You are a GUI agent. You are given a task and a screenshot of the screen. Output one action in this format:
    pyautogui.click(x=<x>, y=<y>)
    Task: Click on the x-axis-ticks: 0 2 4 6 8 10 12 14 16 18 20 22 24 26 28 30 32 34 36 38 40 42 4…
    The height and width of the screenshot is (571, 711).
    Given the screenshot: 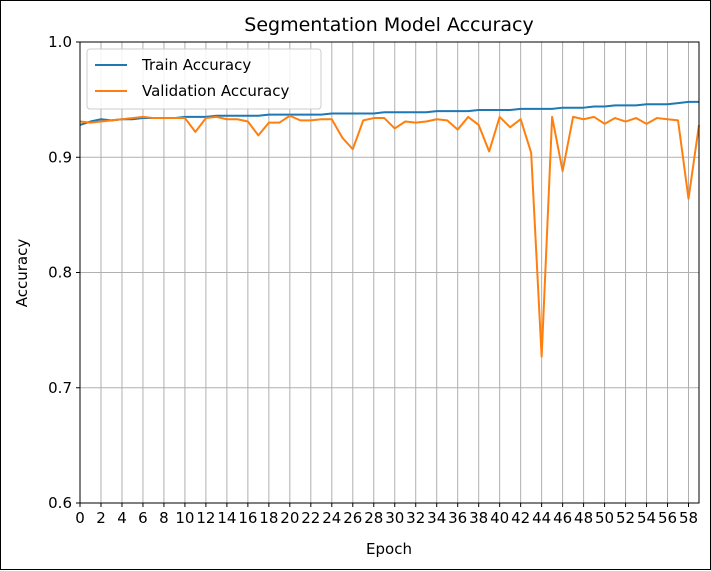 What is the action you would take?
    pyautogui.click(x=386, y=515)
    